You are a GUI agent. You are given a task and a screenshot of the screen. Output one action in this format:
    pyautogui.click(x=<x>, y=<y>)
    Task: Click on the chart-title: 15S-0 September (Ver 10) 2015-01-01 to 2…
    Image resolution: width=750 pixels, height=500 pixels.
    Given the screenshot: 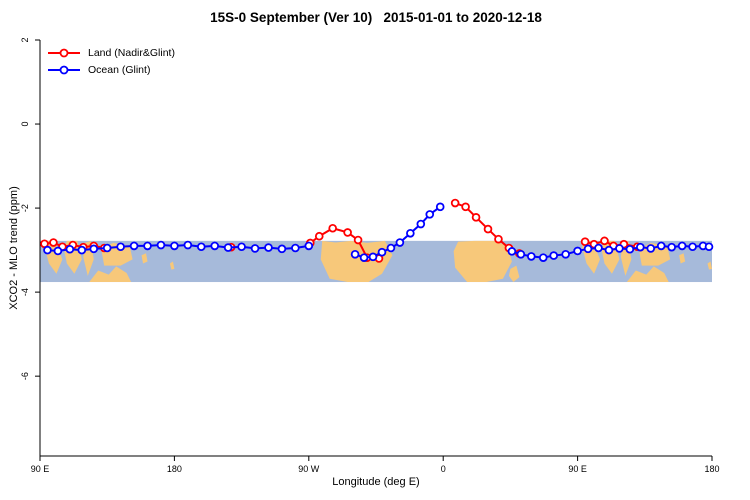 What is the action you would take?
    pyautogui.click(x=376, y=17)
    